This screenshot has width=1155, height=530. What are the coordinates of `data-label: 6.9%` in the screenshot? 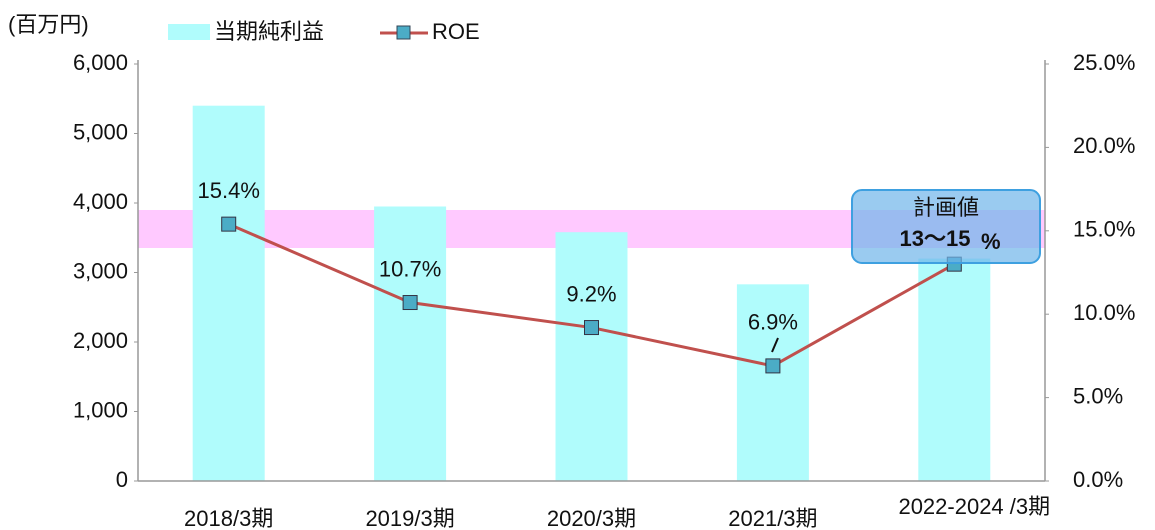 It's located at (773, 322).